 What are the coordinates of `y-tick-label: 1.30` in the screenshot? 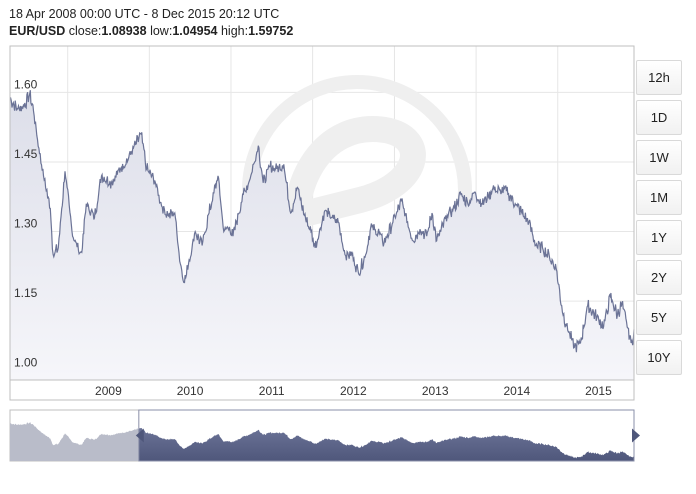 It's located at (26, 224).